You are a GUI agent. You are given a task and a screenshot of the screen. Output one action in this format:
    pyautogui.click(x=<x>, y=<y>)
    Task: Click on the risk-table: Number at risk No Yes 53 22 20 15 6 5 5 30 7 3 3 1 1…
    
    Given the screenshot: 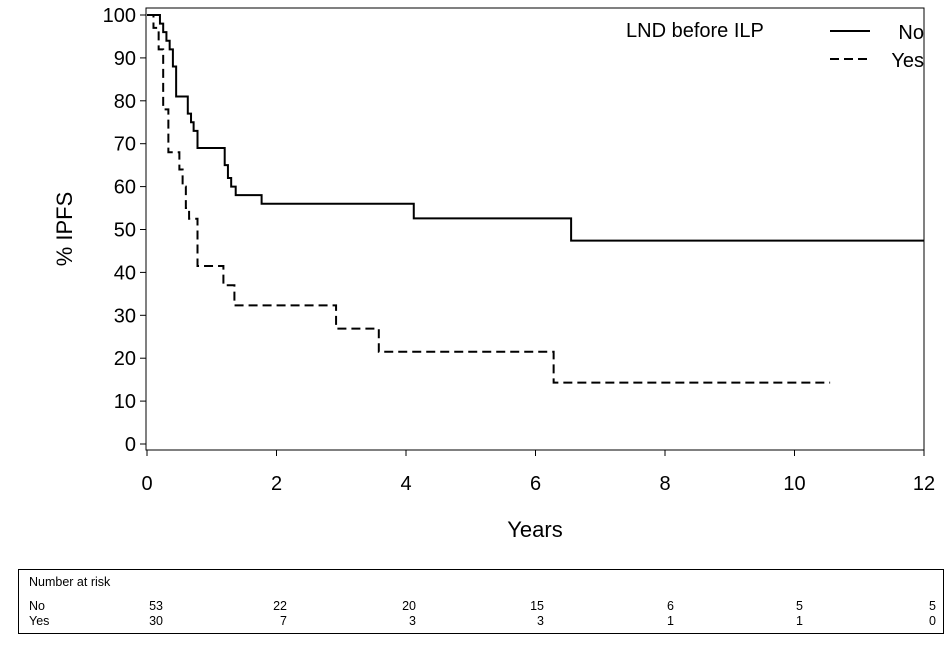 What is the action you would take?
    pyautogui.click(x=481, y=601)
    